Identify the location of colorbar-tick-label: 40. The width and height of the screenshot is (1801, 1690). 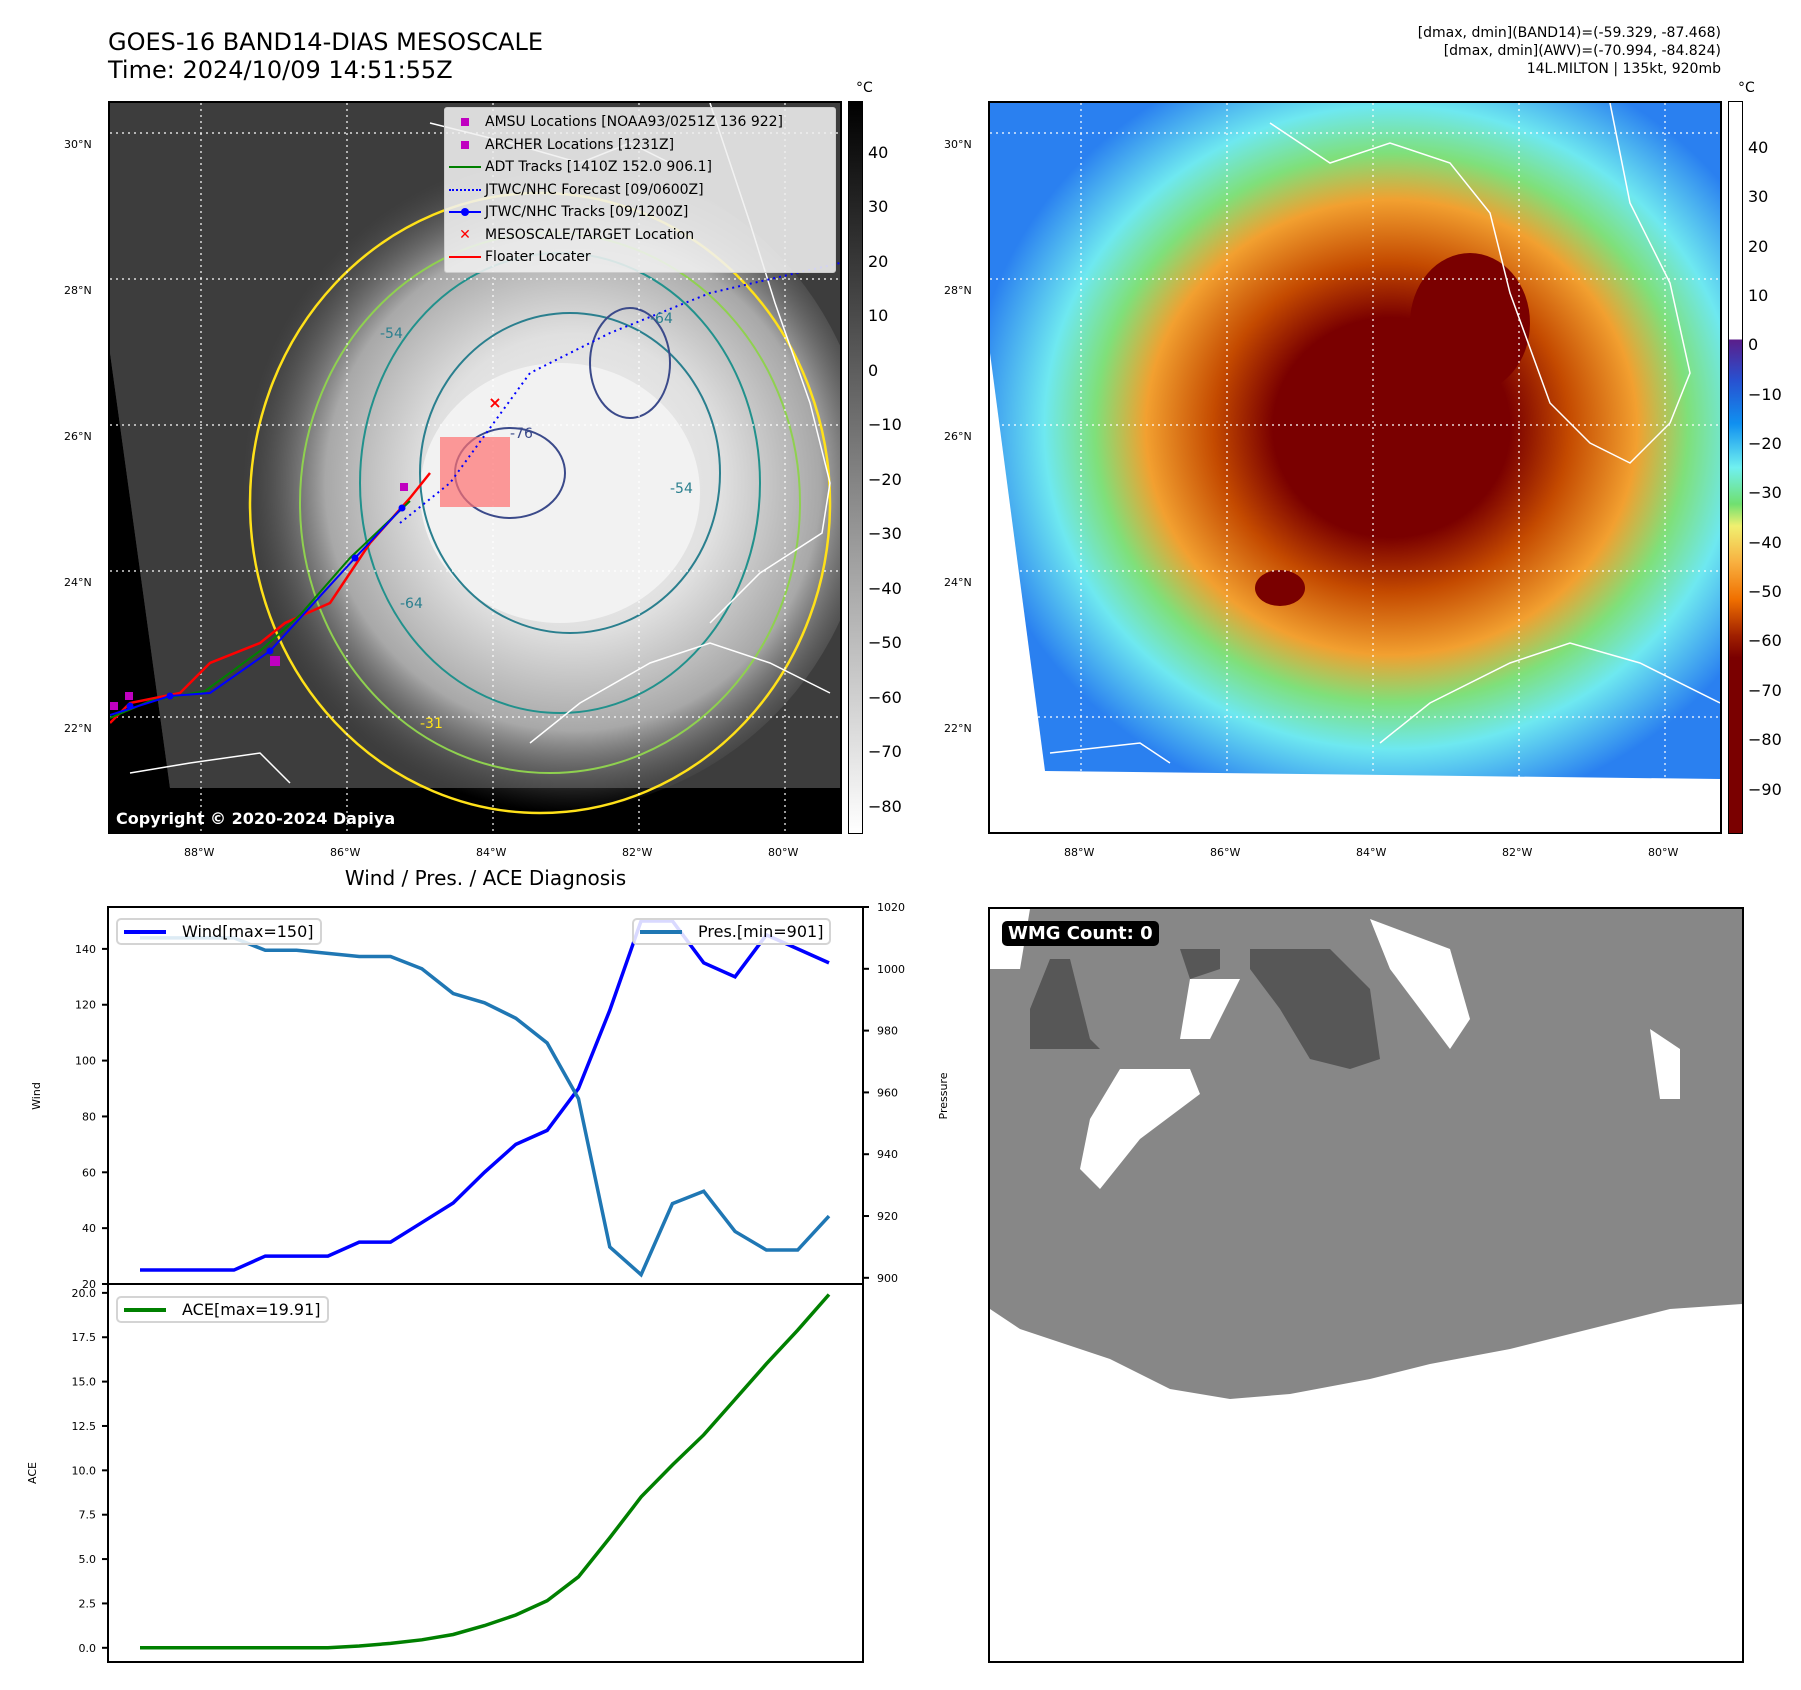
(1758, 147).